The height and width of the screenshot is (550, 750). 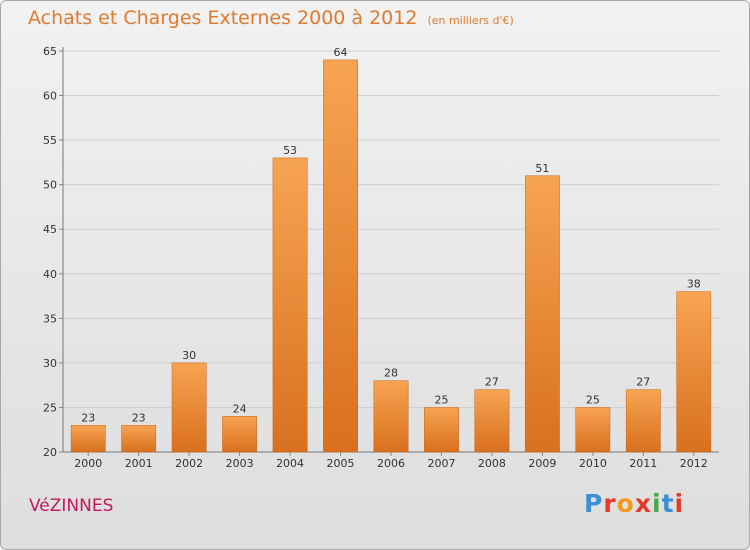 What do you see at coordinates (441, 430) in the screenshot?
I see `bar-2007` at bounding box center [441, 430].